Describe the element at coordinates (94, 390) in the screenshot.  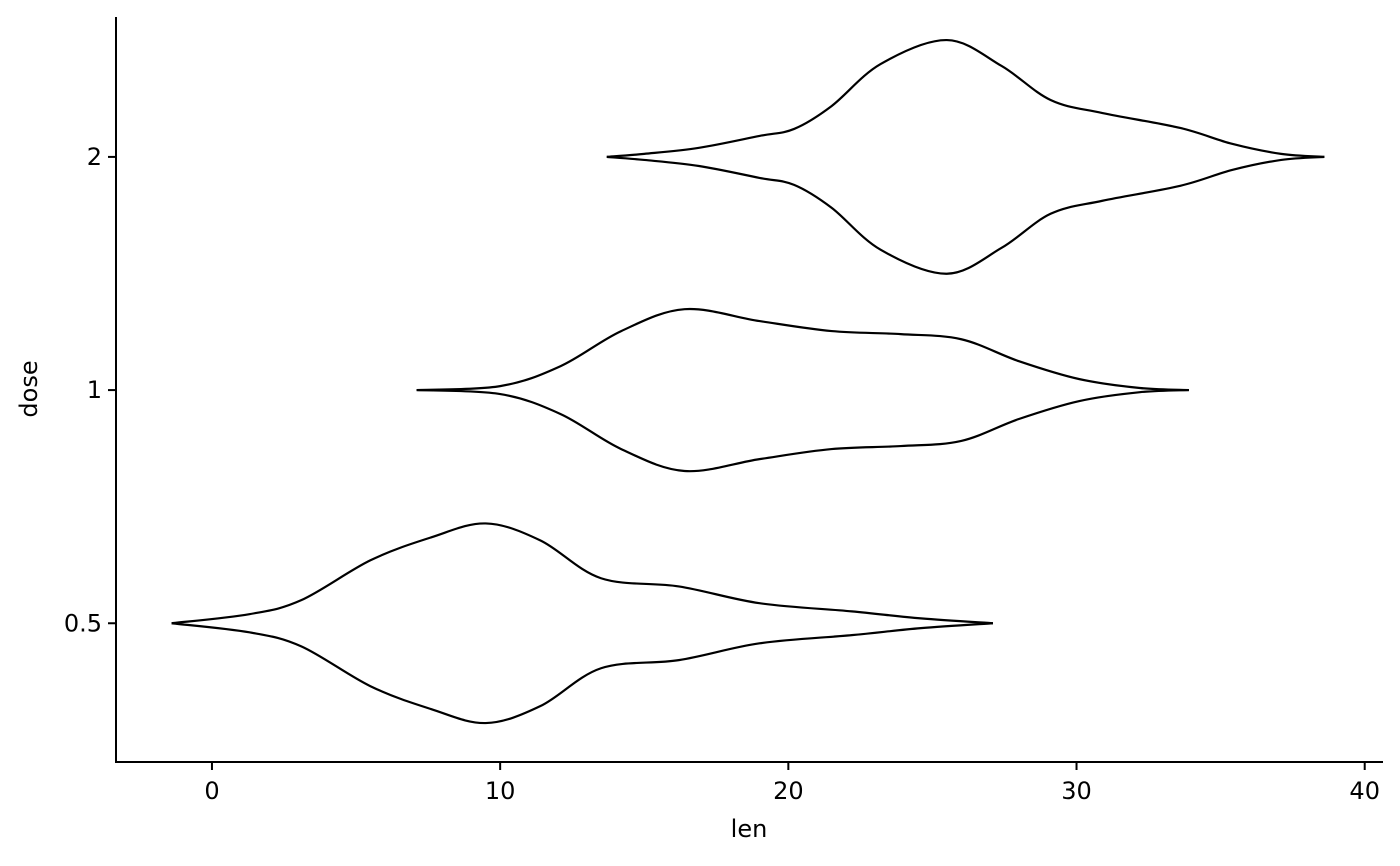
I see `y-tick-label: 1` at that location.